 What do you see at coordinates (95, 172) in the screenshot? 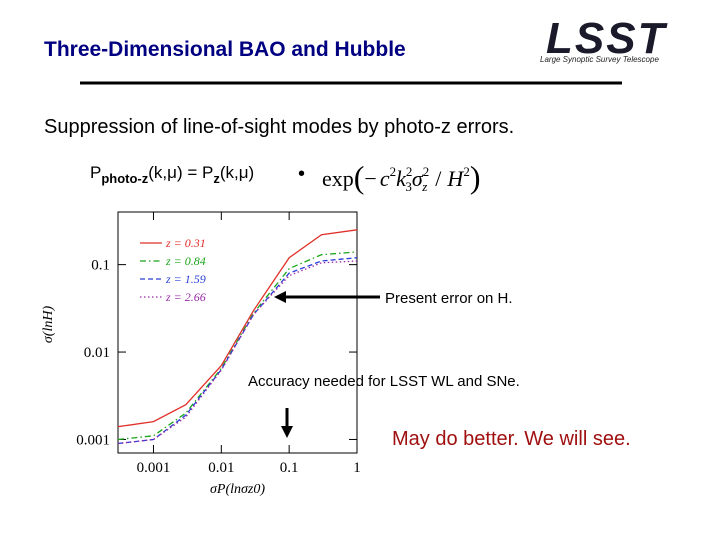
I see `formula-text: P` at bounding box center [95, 172].